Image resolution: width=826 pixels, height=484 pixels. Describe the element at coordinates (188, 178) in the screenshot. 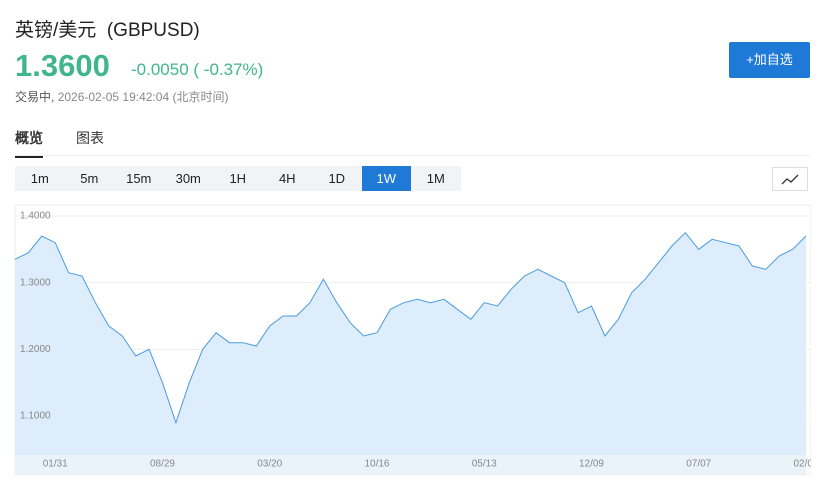

I see `interval-button: 30m` at that location.